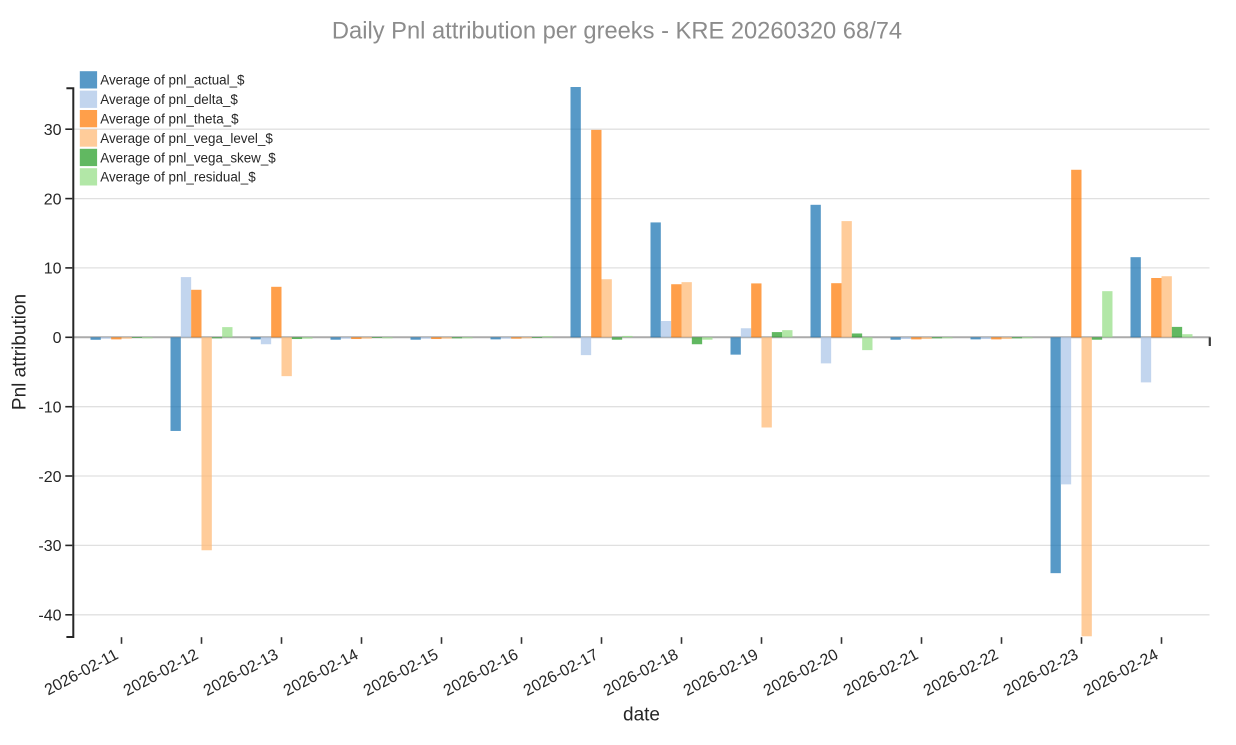 Image resolution: width=1236 pixels, height=745 pixels. What do you see at coordinates (186, 138) in the screenshot?
I see `svg-text: Average of pnl_vega_level_$` at bounding box center [186, 138].